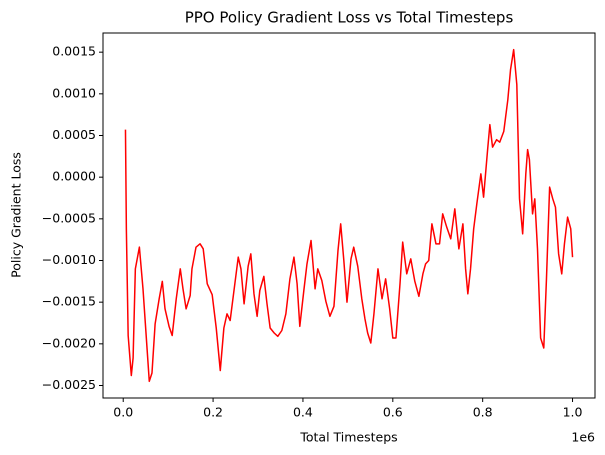 This screenshot has height=455, width=605. Describe the element at coordinates (74, 51) in the screenshot. I see `y-tick-label: 0.0015` at that location.